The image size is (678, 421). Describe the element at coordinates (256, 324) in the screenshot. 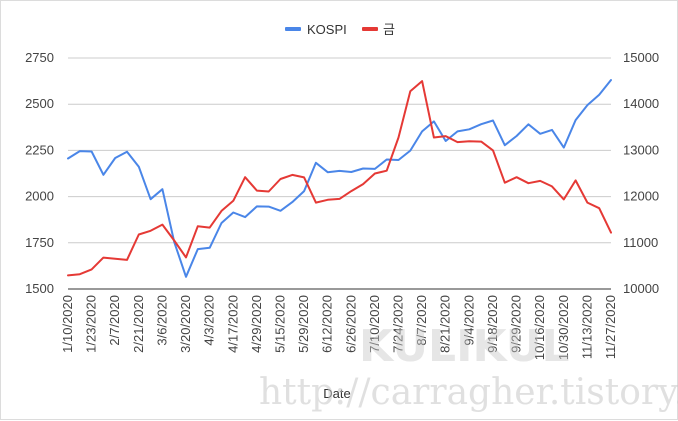

I see `x-tick-label: 4/29/2020` at that location.